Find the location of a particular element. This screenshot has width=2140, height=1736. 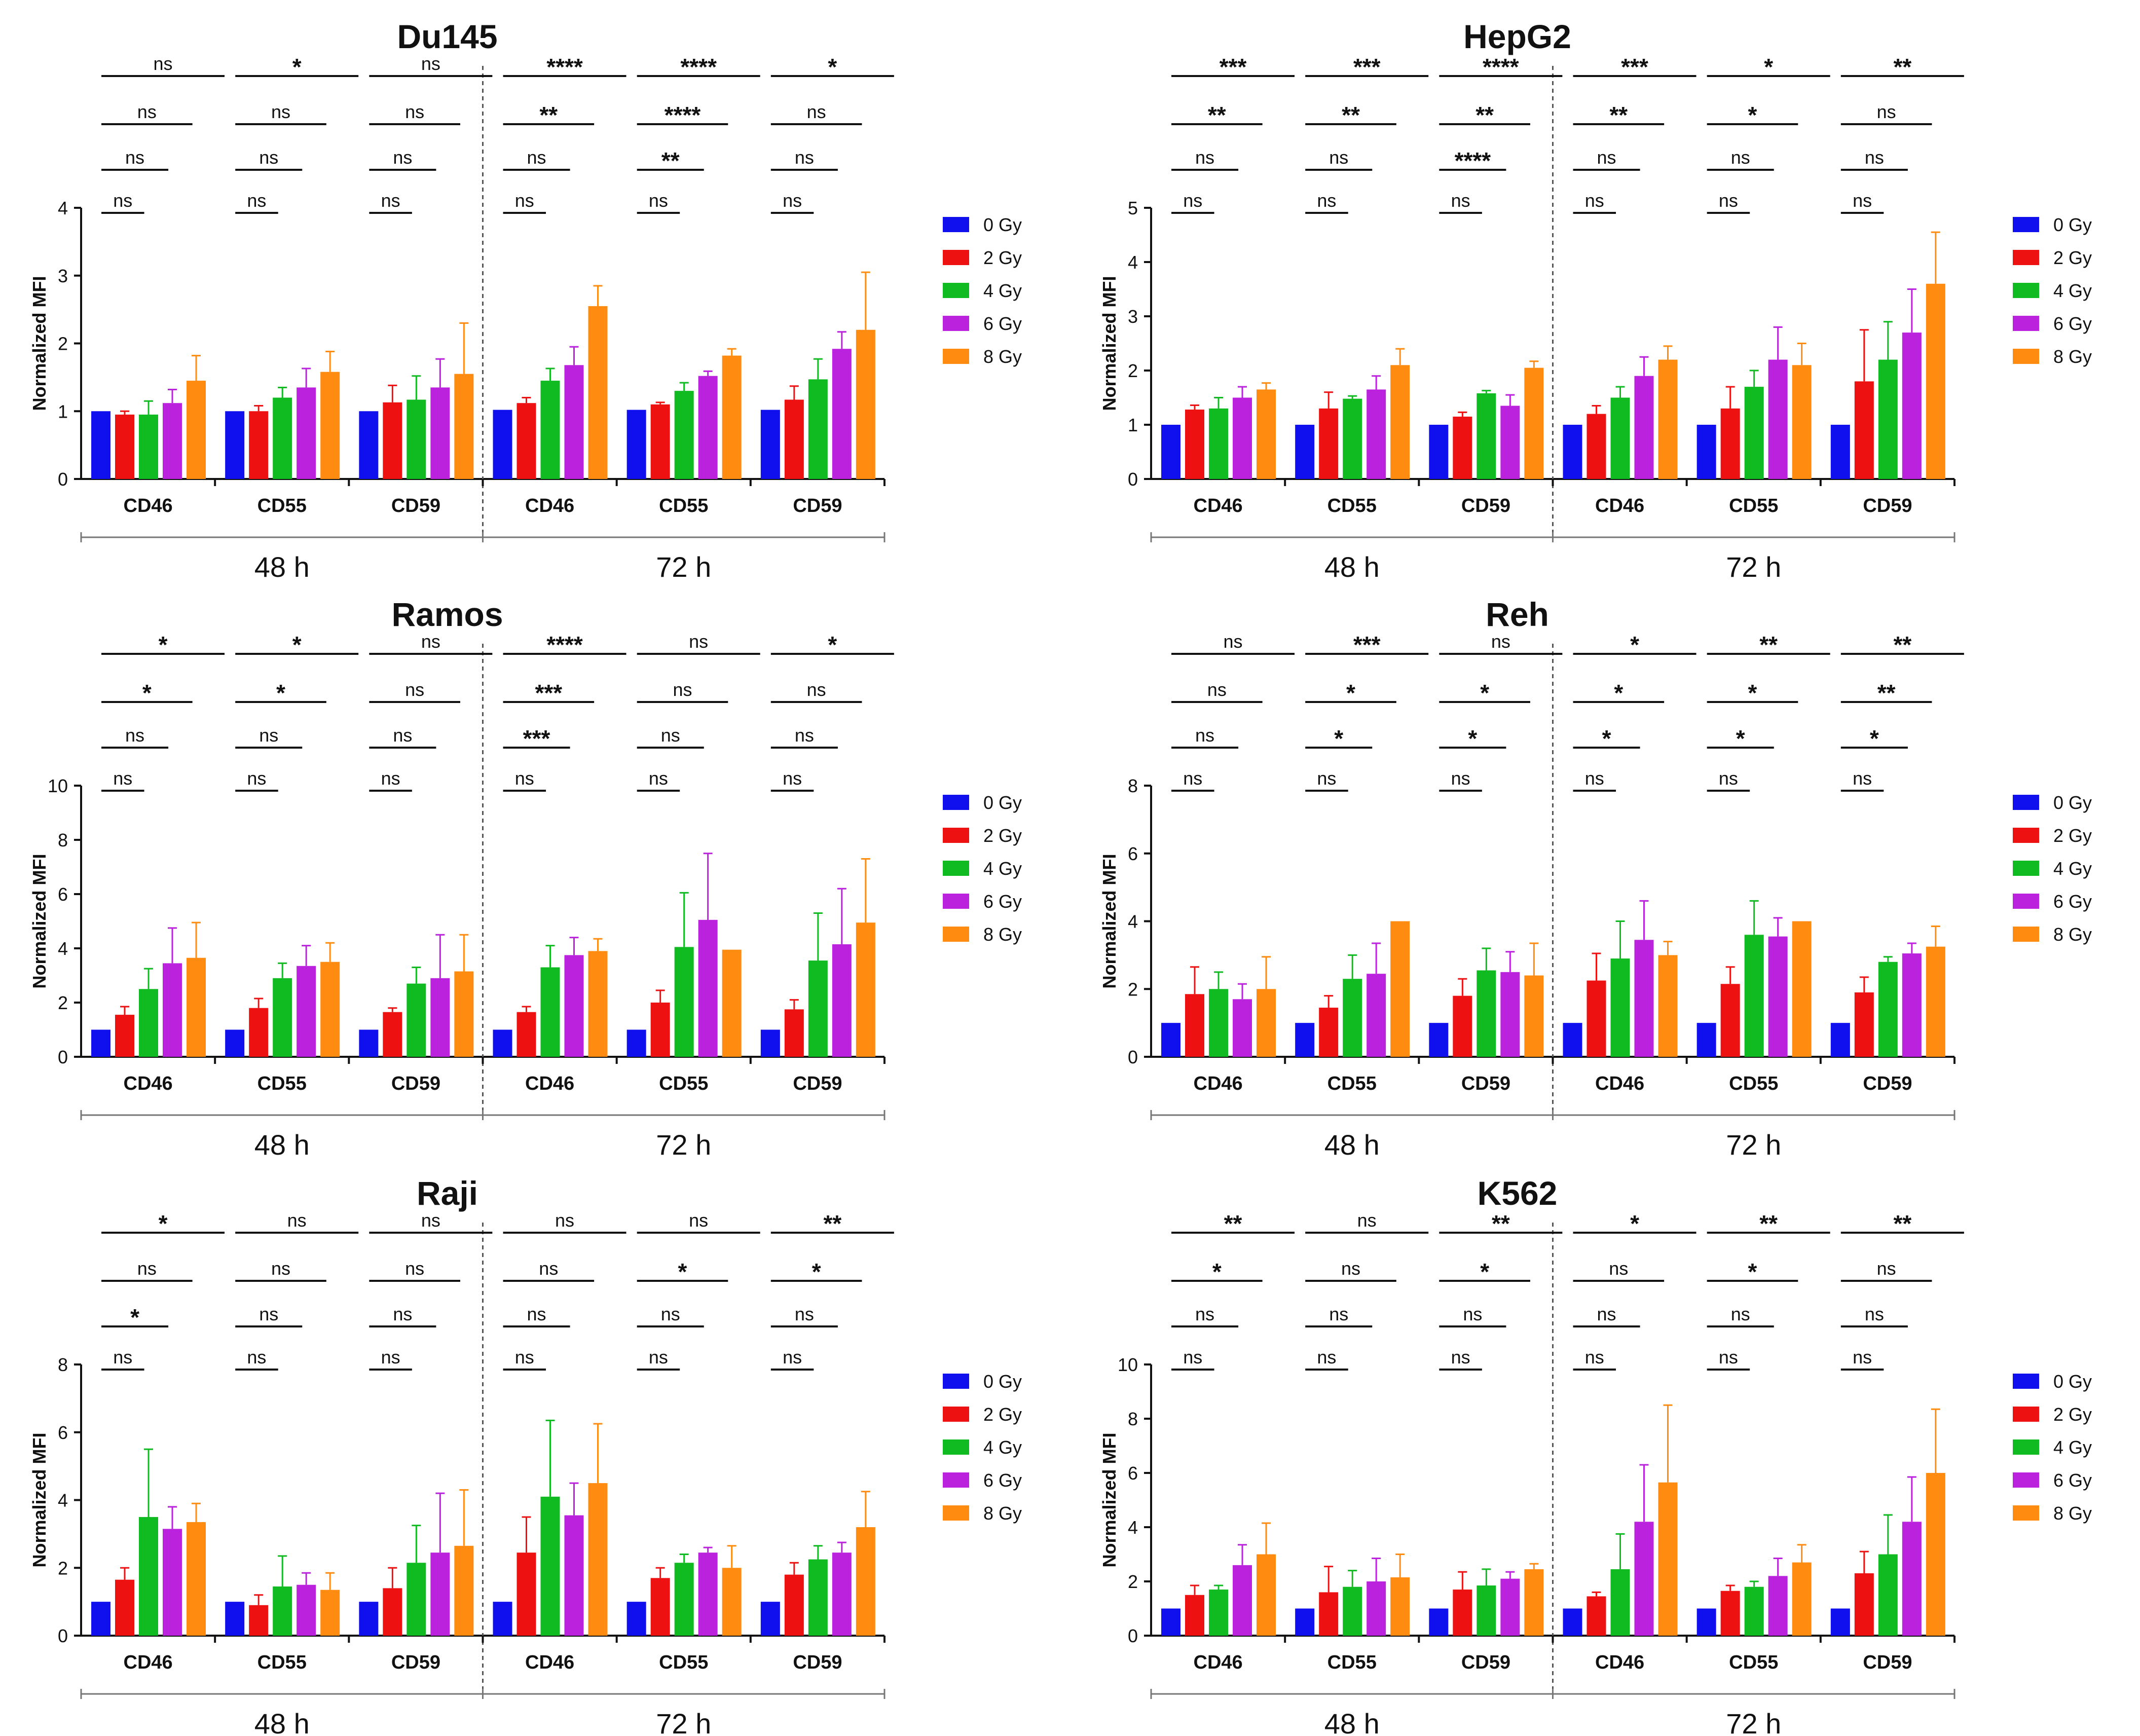

y-tick-label: 2 is located at coordinates (63, 344).